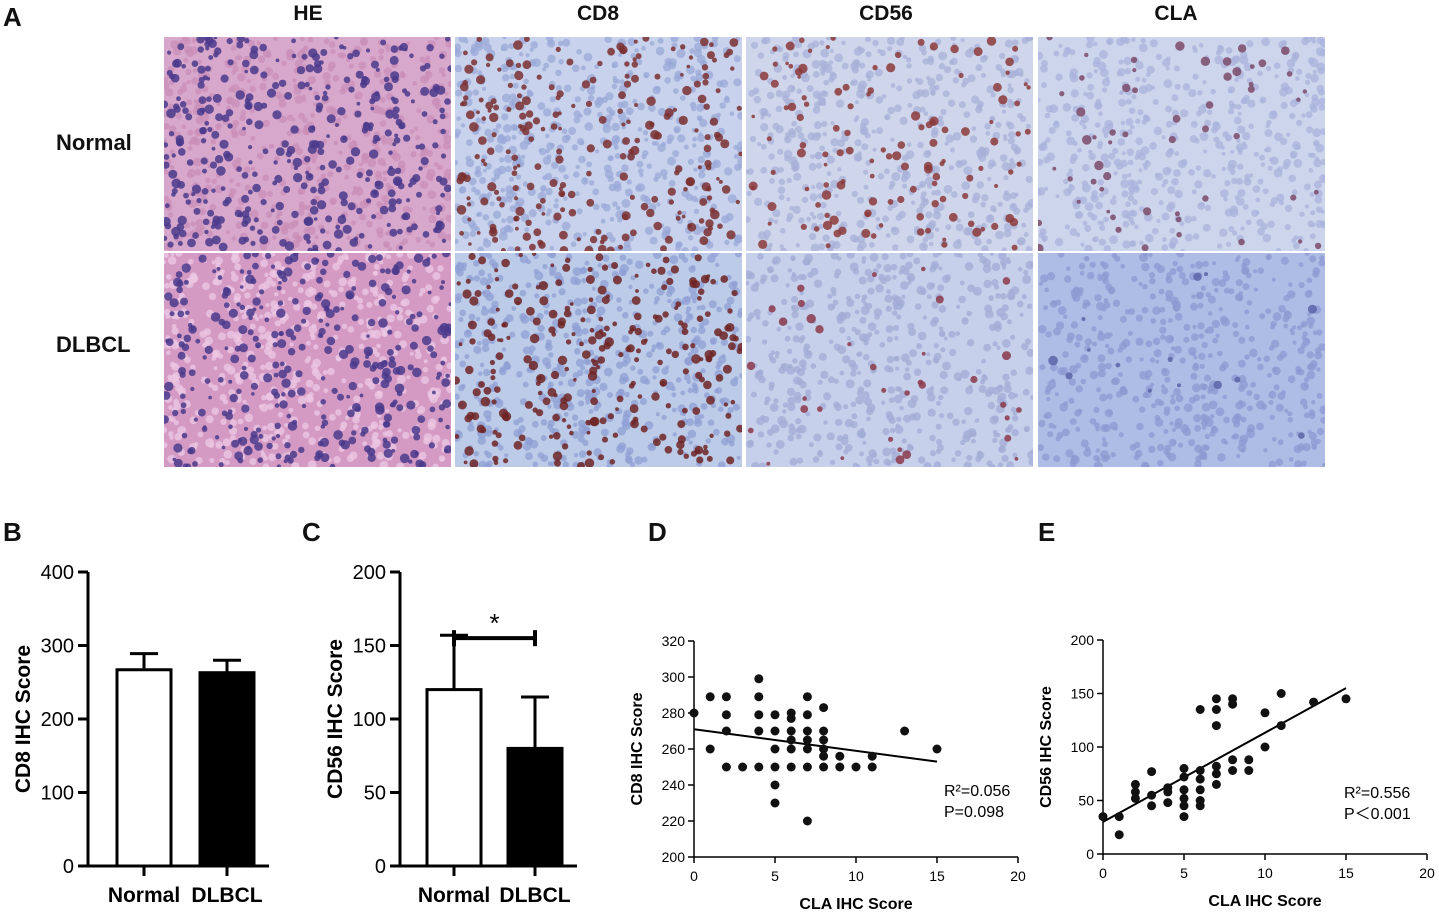 The width and height of the screenshot is (1439, 914). I want to click on y-tick-label: 240, so click(674, 785).